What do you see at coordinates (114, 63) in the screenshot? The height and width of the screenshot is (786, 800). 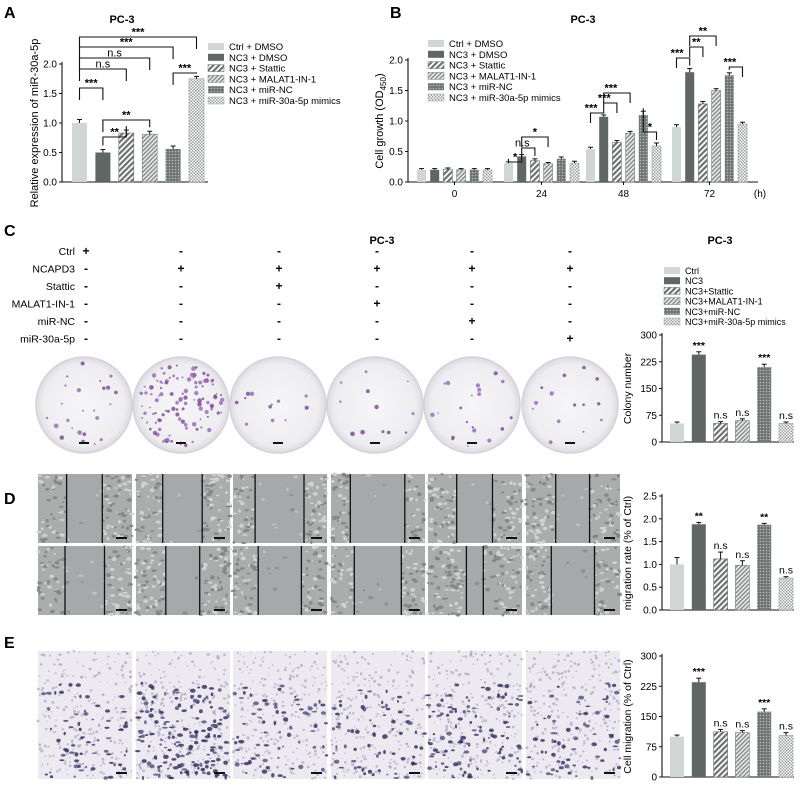 I see `significance-bracket` at bounding box center [114, 63].